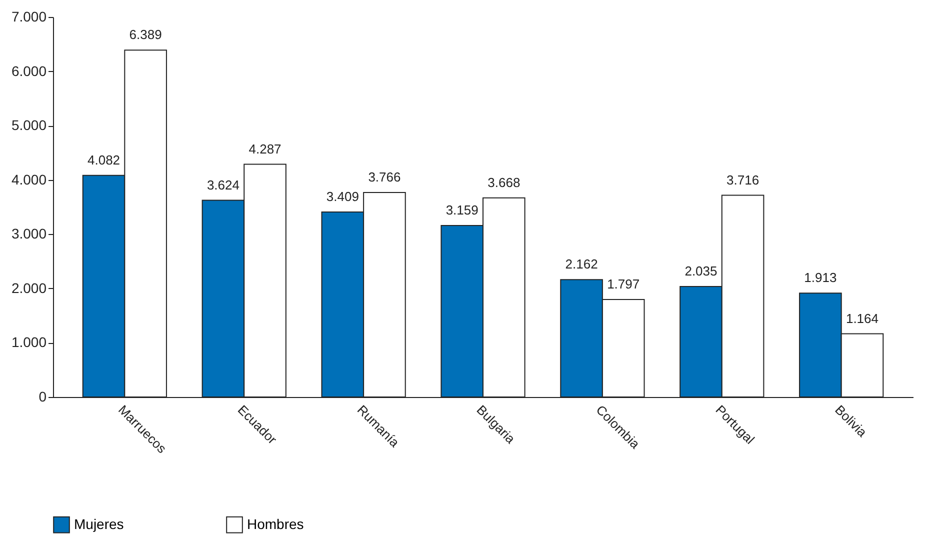 This screenshot has height=534, width=951. I want to click on legend-label: Hombres, so click(275, 524).